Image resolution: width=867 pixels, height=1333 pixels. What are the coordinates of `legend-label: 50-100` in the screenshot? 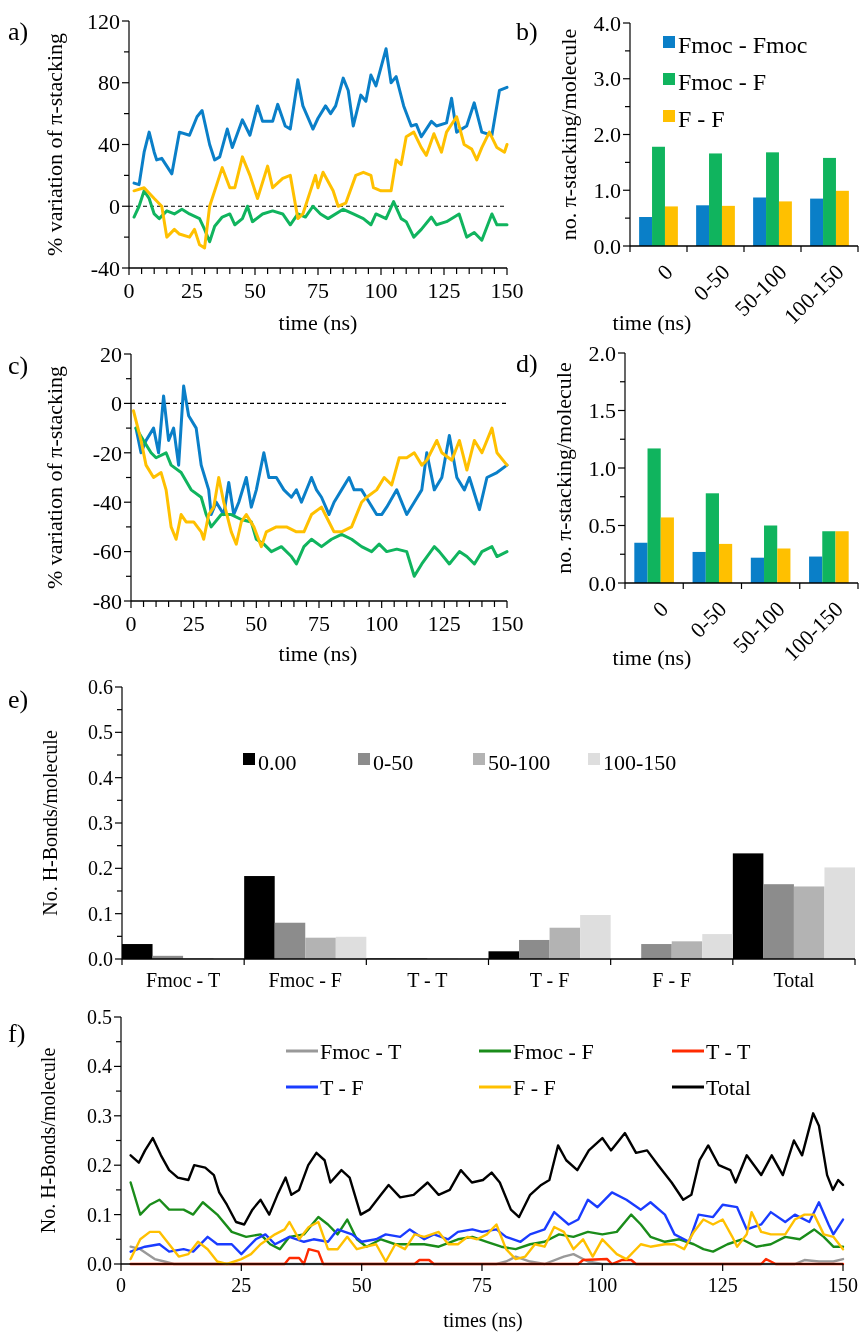 It's located at (519, 762).